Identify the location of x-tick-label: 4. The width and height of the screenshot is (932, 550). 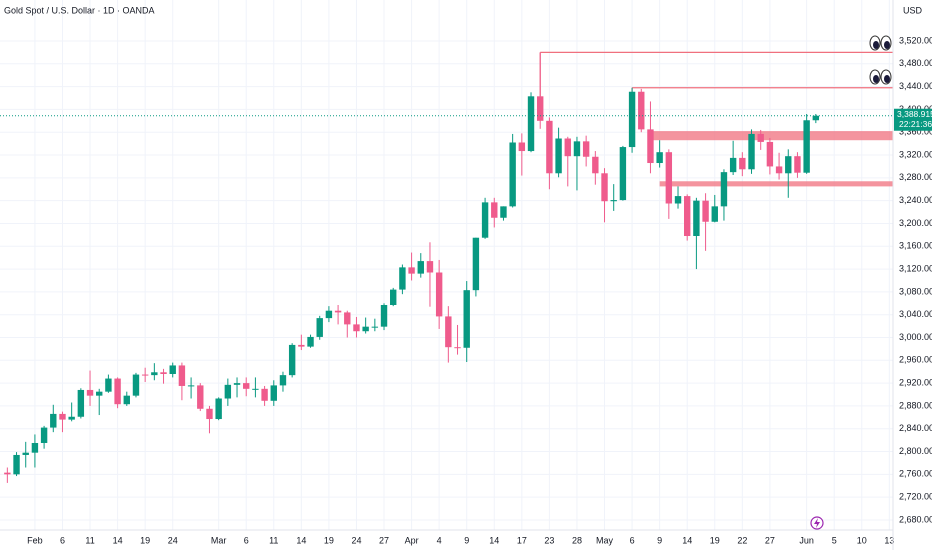
(439, 540).